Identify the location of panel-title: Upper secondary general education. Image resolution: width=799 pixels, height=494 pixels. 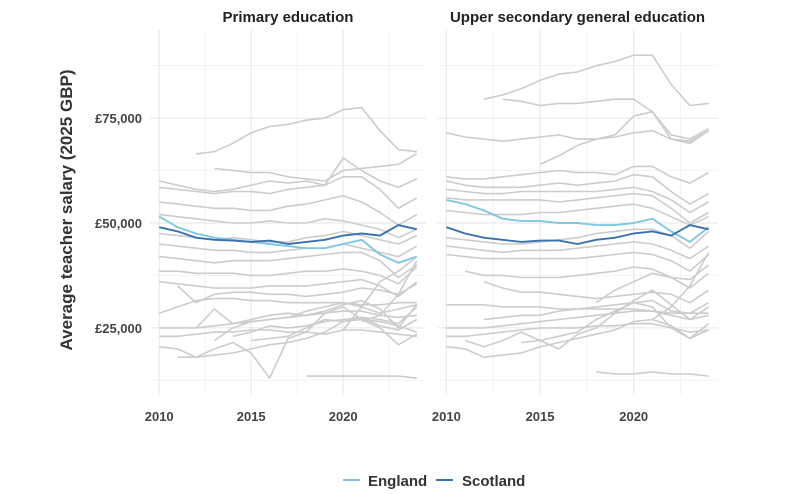
(577, 17).